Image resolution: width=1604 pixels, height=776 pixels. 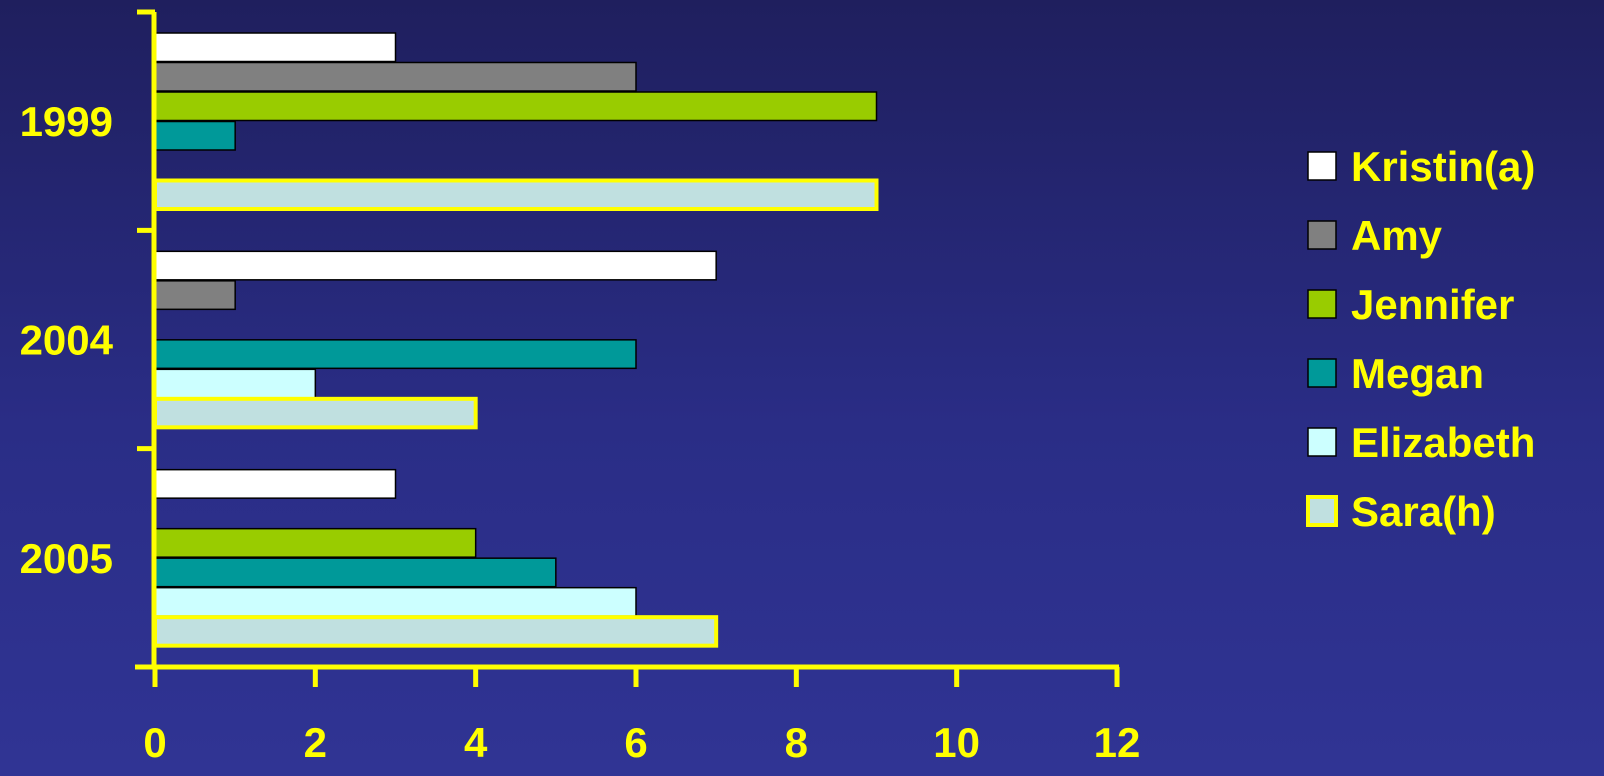 I want to click on bar-sara-h--2005, so click(x=435, y=631).